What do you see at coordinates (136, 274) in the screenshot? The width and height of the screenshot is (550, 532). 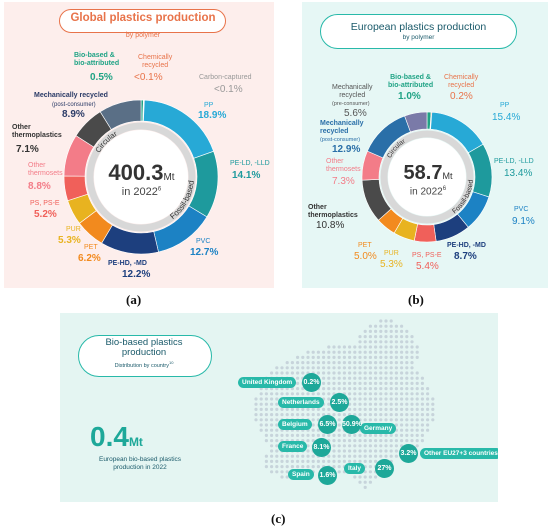 I see `value-pe-hd: 12.2%` at bounding box center [136, 274].